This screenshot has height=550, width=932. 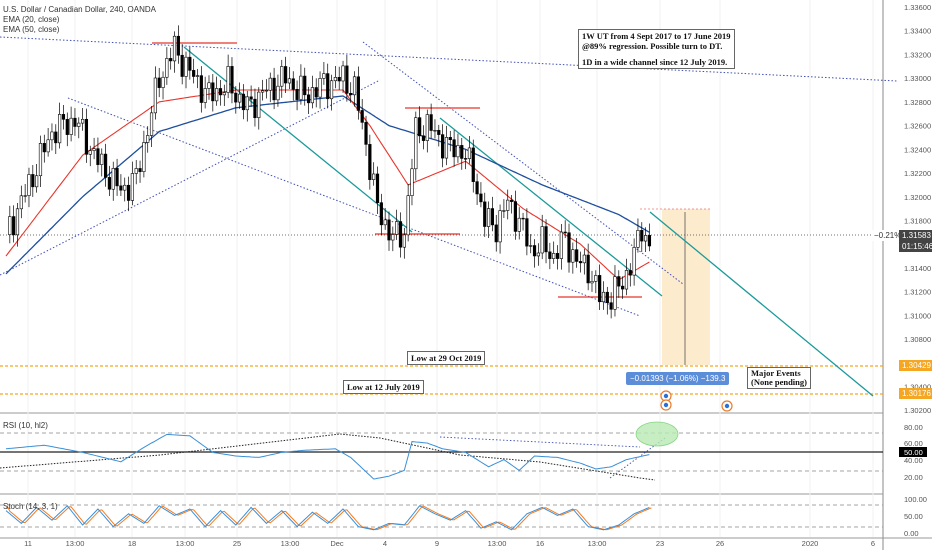 I want to click on price-tick-label: 1.33200, so click(x=917, y=54).